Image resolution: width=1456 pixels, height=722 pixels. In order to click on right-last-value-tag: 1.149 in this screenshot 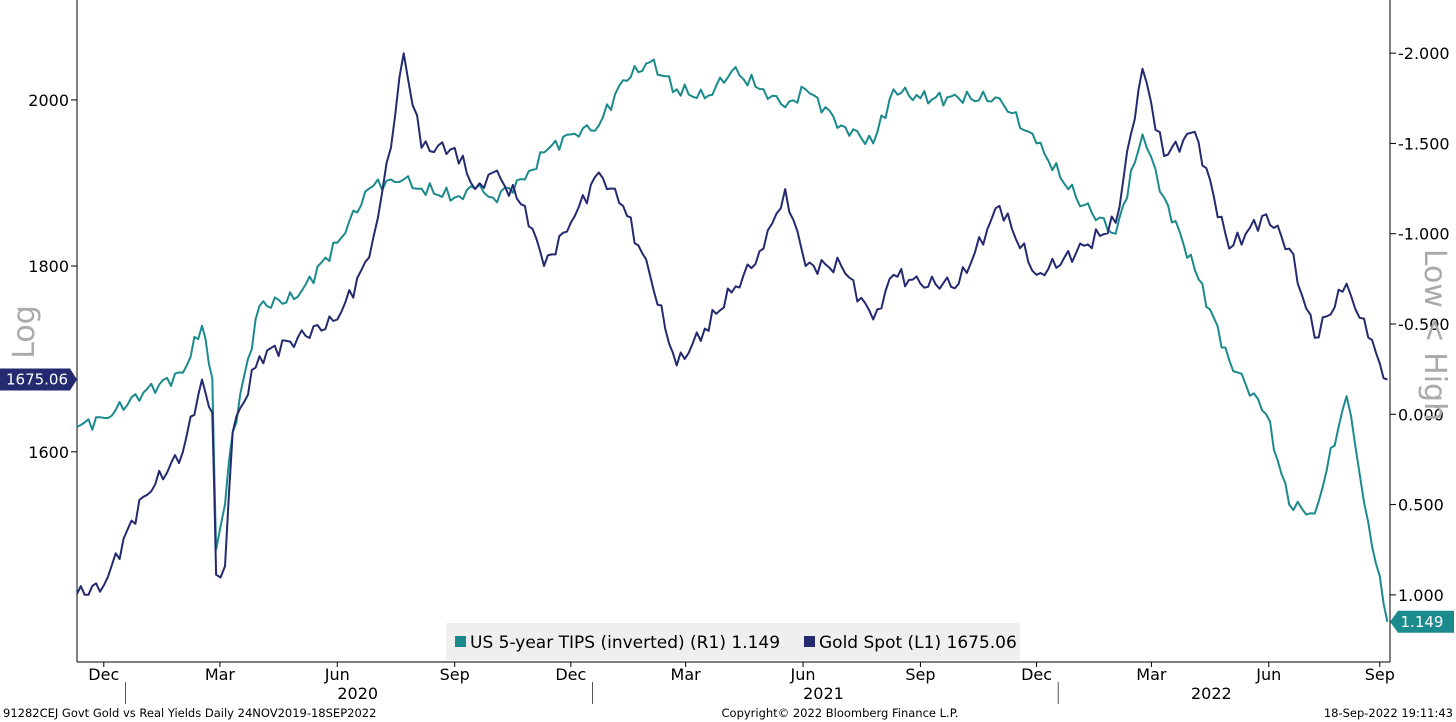, I will do `click(1422, 621)`.